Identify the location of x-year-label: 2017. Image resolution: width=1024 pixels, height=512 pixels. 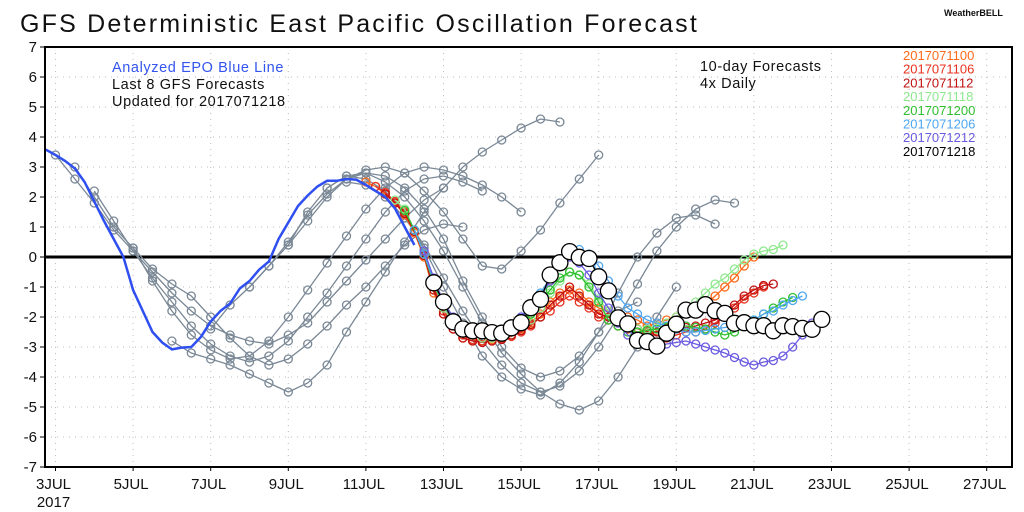
(53, 502).